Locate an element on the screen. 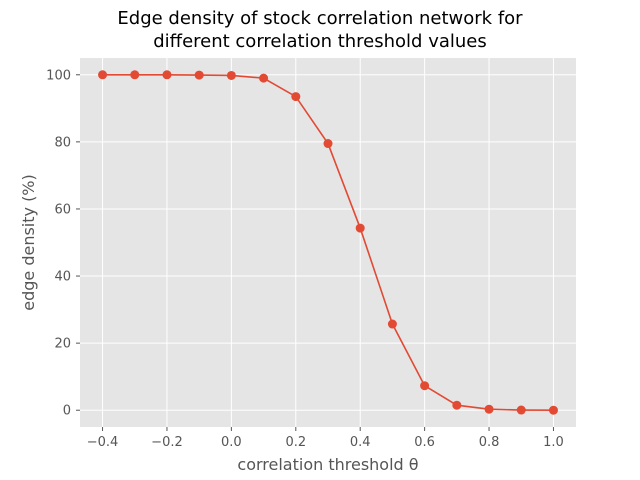 The image size is (640, 480). y-tick-label: 0 is located at coordinates (67, 411).